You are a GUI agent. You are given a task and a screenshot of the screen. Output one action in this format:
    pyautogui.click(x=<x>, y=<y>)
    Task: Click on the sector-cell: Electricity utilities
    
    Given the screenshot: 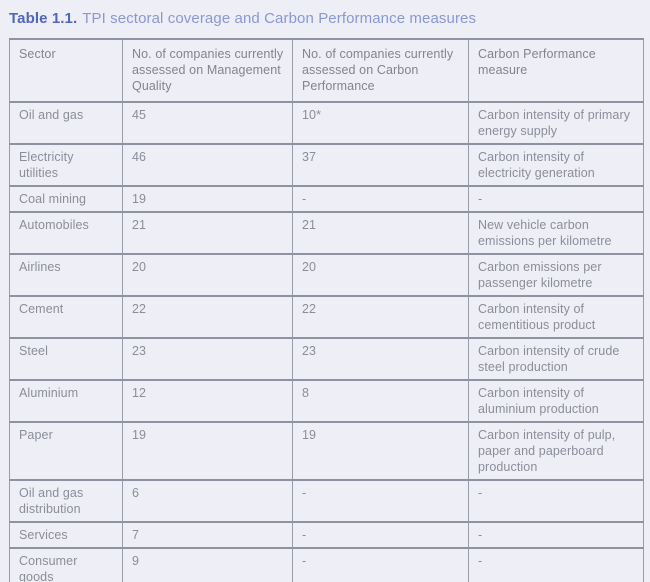 What is the action you would take?
    pyautogui.click(x=66, y=165)
    